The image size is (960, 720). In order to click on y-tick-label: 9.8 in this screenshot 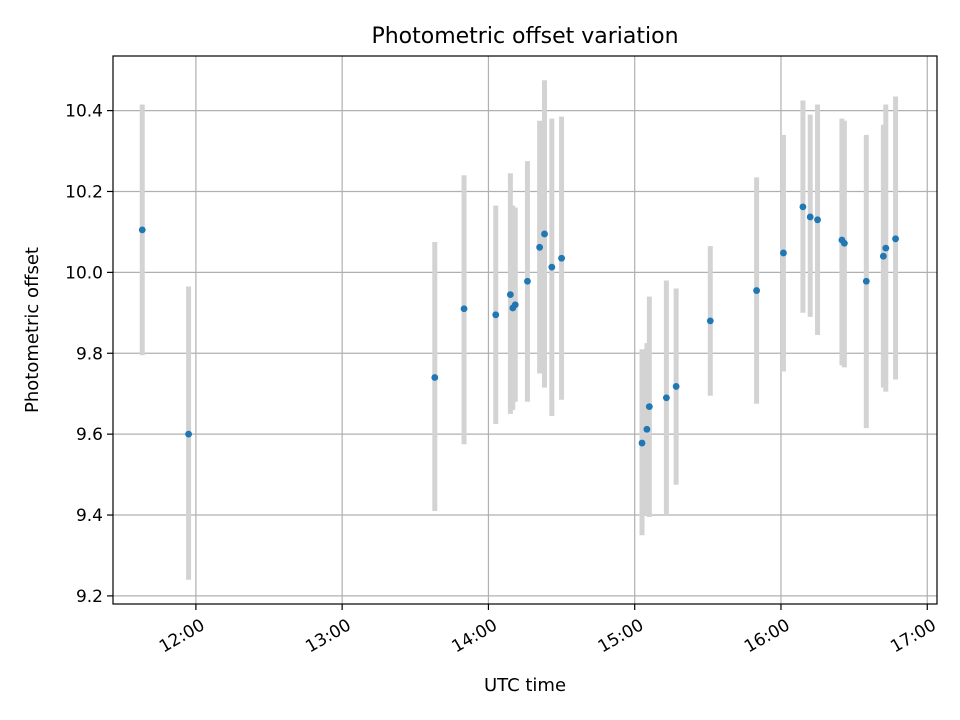, I will do `click(89, 354)`.